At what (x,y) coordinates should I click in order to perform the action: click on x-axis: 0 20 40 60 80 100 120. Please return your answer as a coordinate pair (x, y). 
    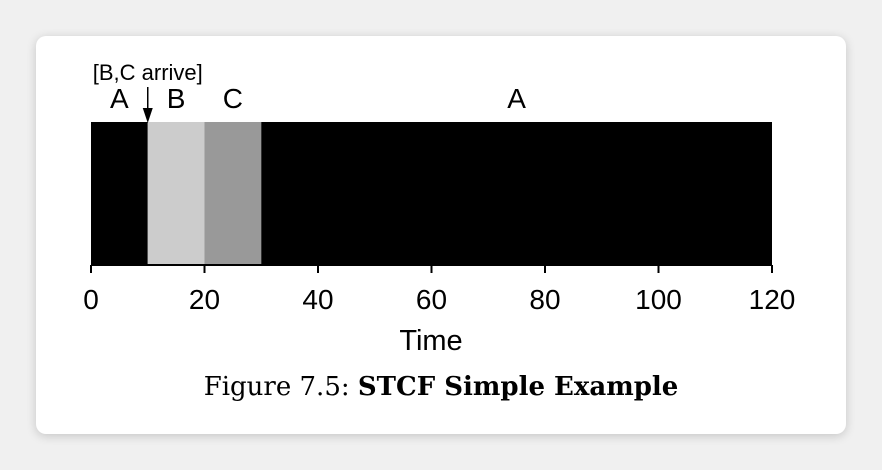
    Looking at the image, I should click on (439, 289).